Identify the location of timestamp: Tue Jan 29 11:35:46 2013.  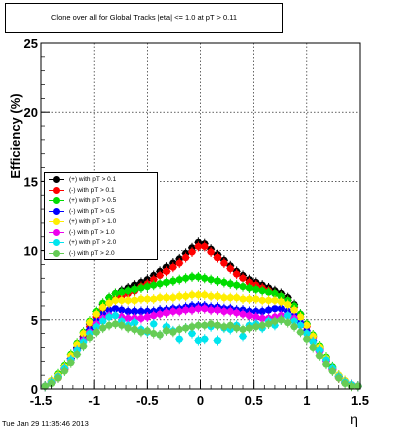
(45, 423).